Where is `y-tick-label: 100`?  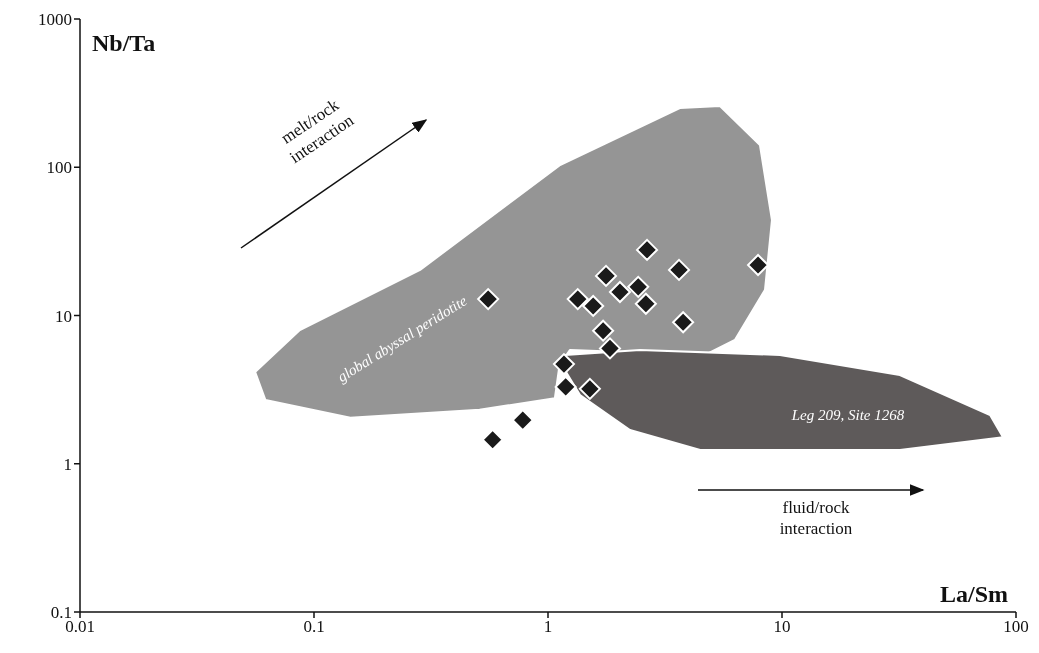 y-tick-label: 100 is located at coordinates (59, 168).